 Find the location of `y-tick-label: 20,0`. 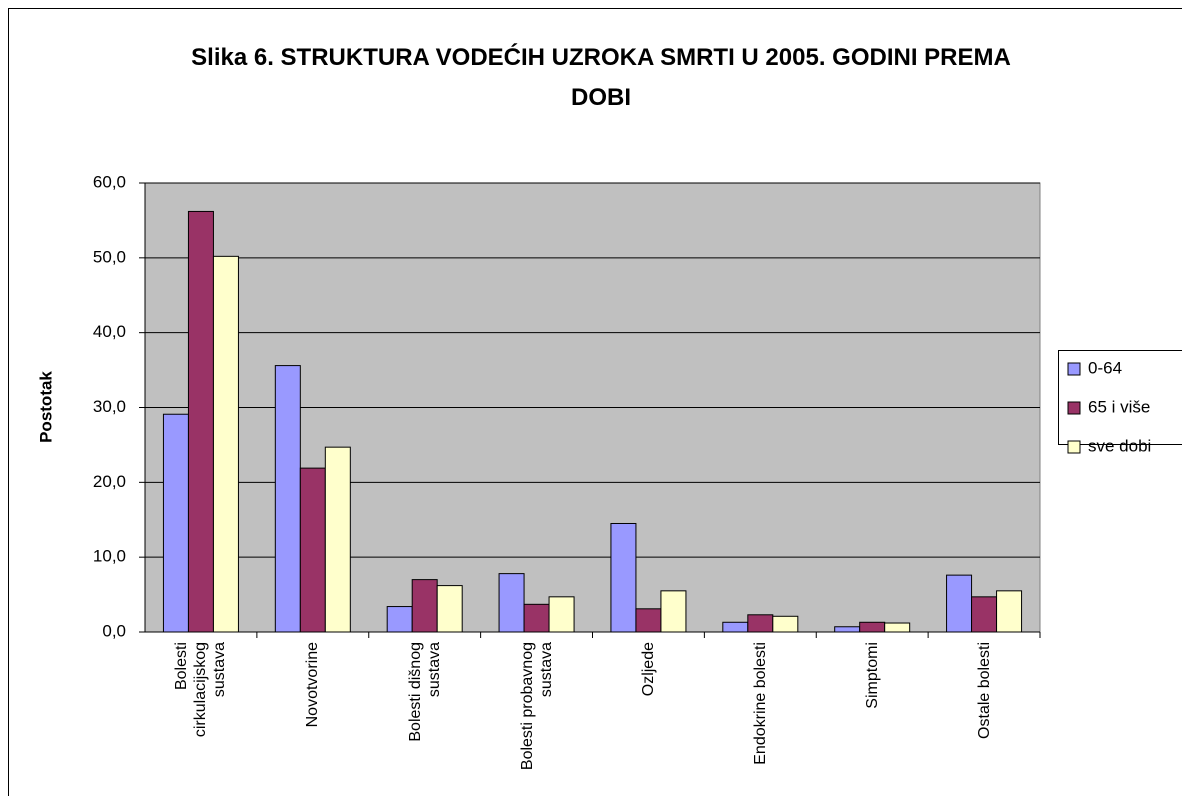

y-tick-label: 20,0 is located at coordinates (109, 481).